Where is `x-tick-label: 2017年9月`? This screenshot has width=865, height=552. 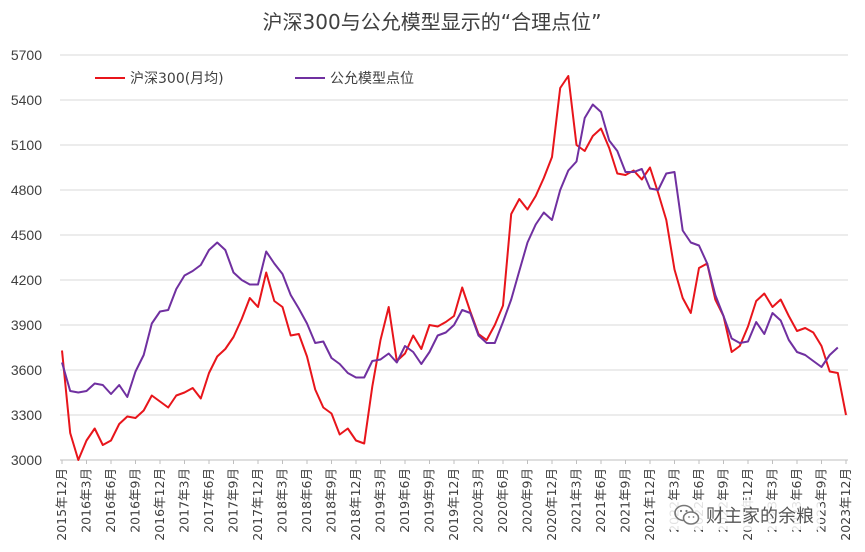 x-tick-label: 2017年9月 is located at coordinates (233, 500).